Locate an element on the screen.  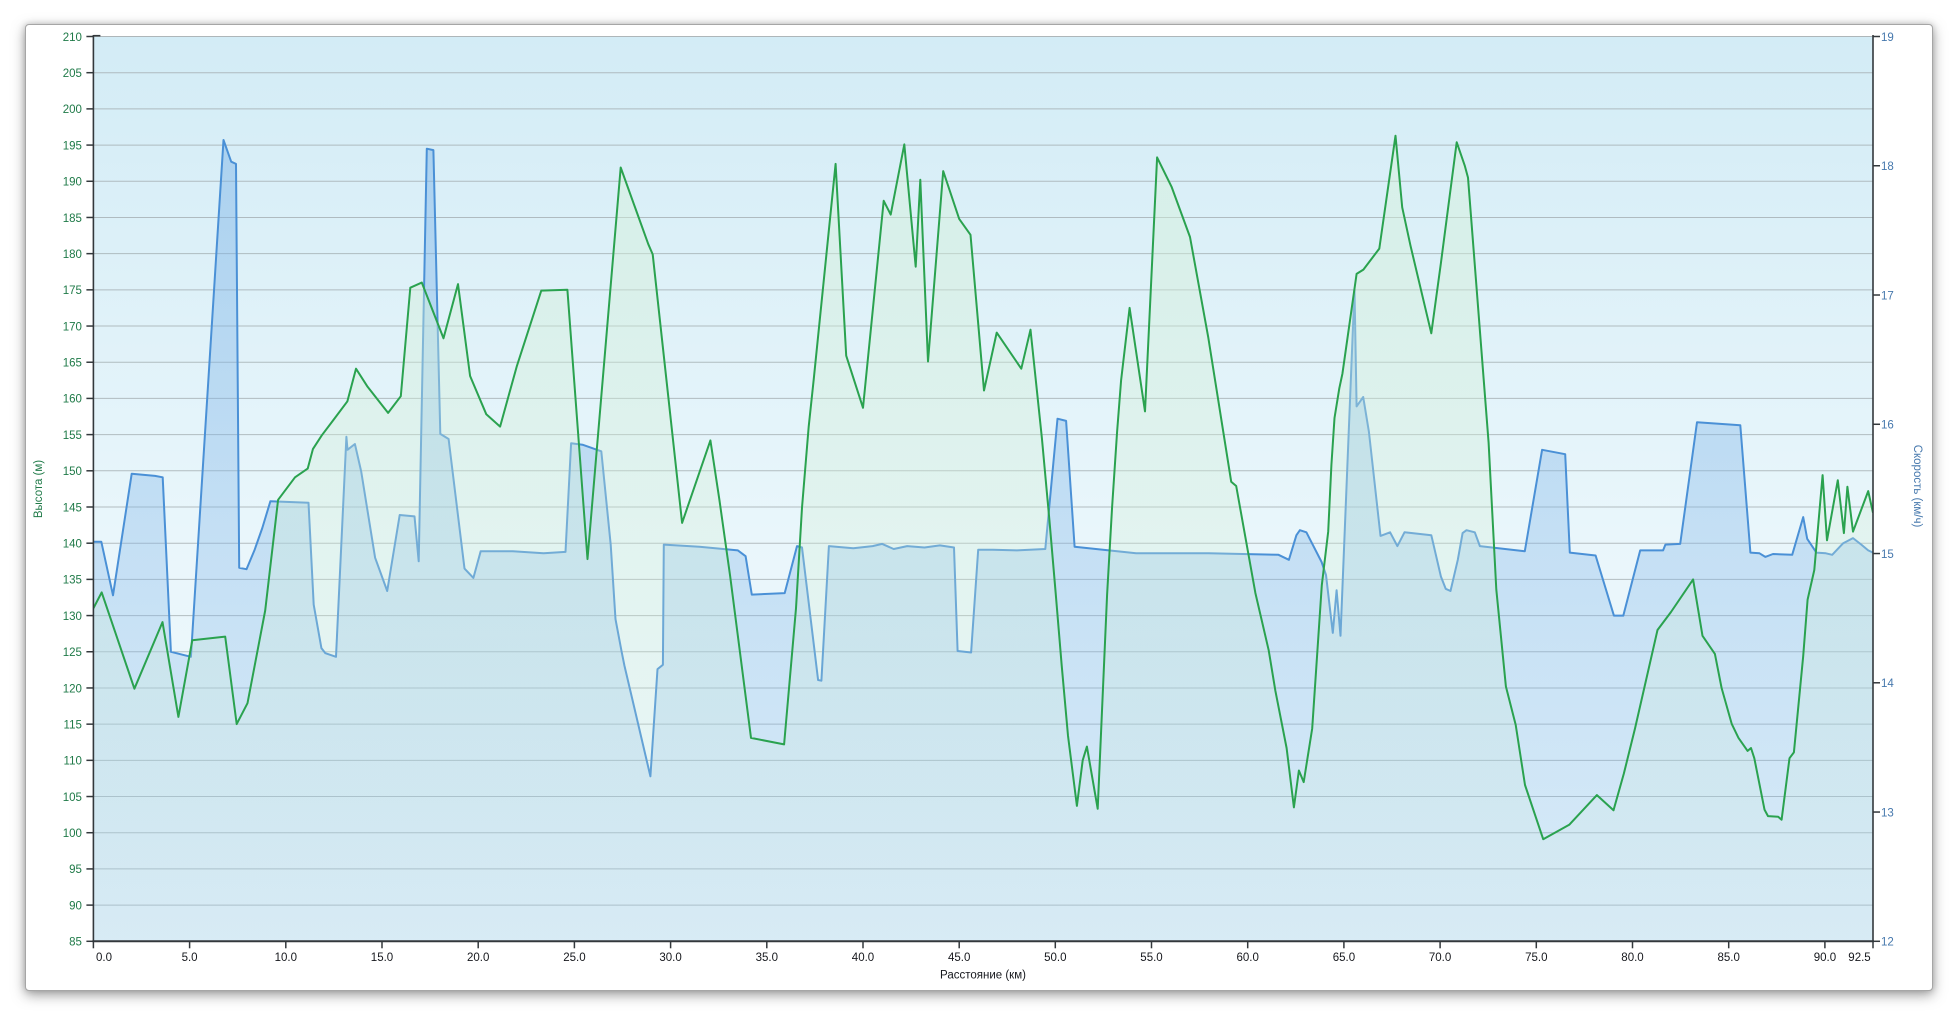
svg-text: 16 is located at coordinates (1887, 426).